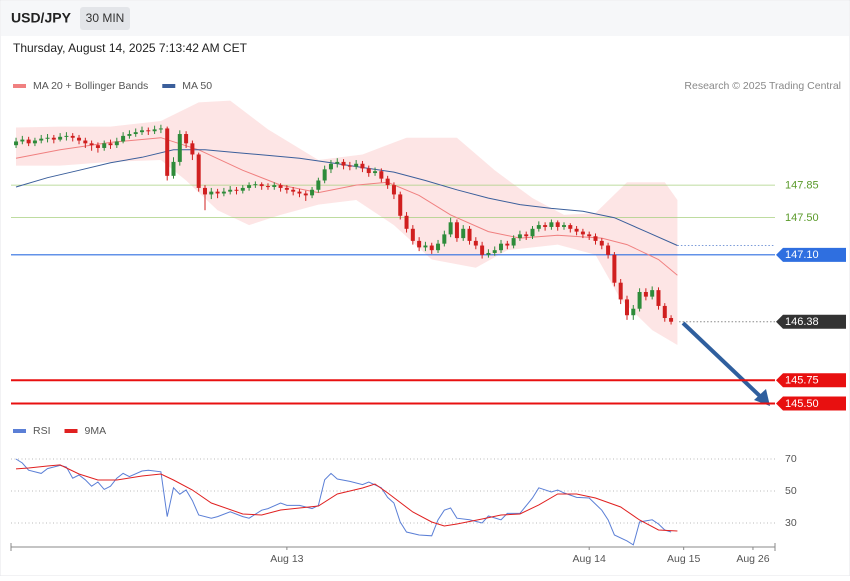  What do you see at coordinates (762, 397) in the screenshot?
I see `forecast-arrowhead` at bounding box center [762, 397].